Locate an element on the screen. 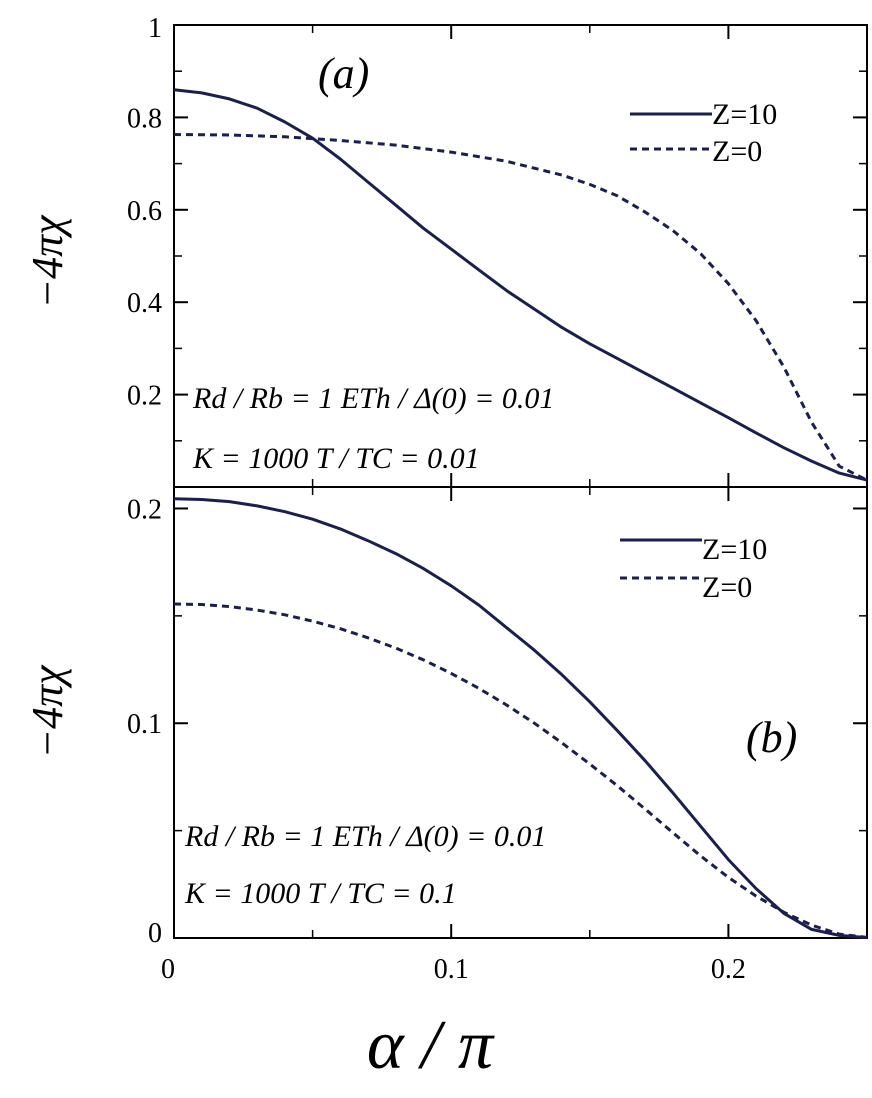 The image size is (872, 1098). y-tick-label: 0.4 is located at coordinates (144, 303).